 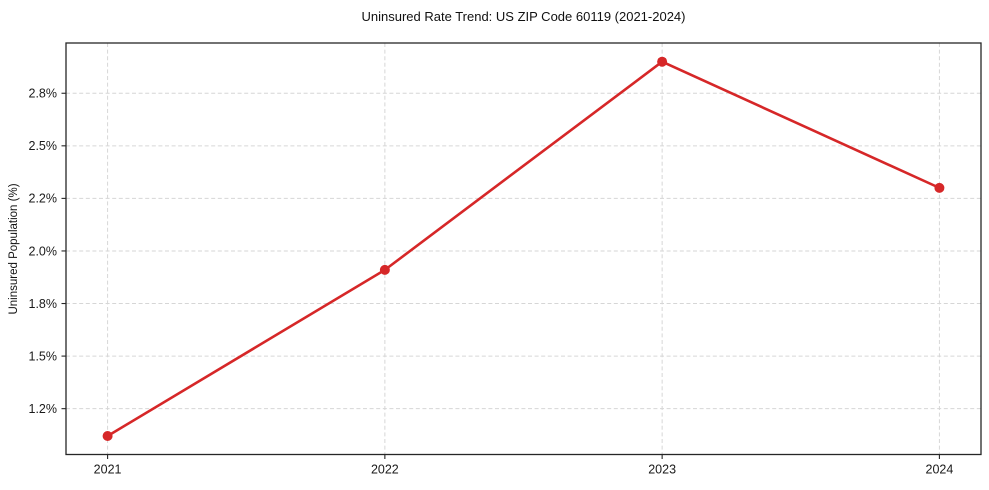 I want to click on y-tick-label: 2.2%, so click(x=43, y=199).